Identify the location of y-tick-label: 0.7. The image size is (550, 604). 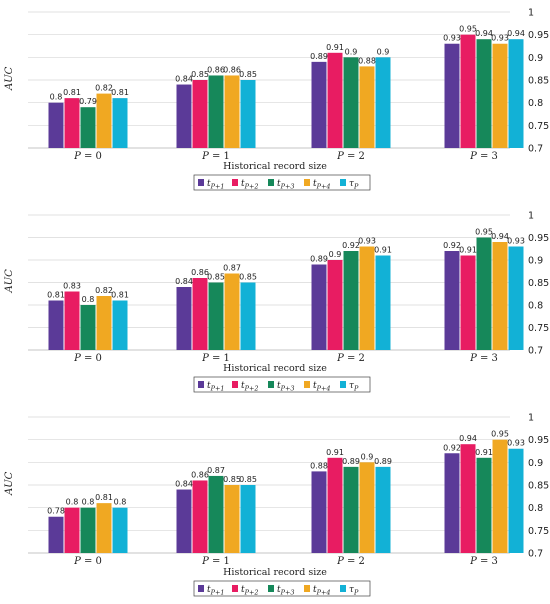
(535, 149).